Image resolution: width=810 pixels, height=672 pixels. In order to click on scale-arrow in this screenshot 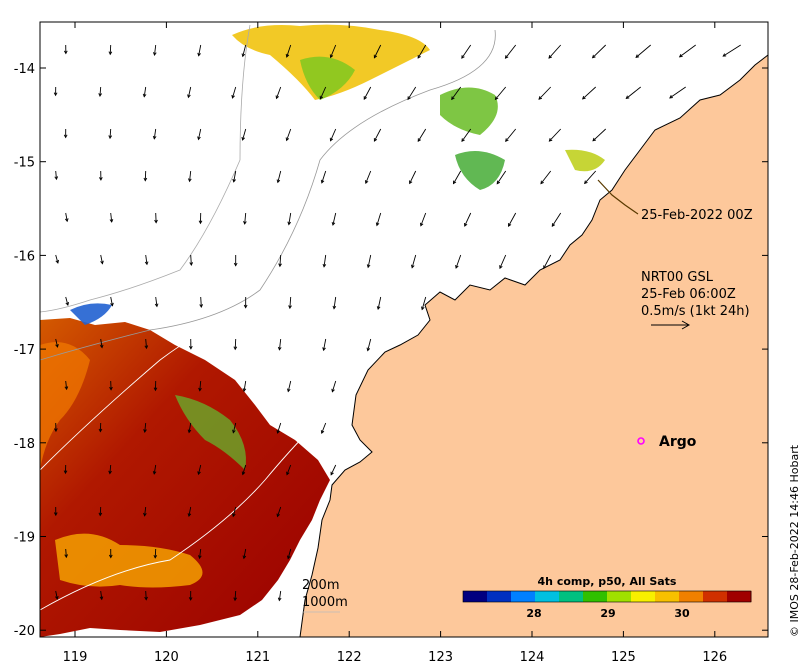, I will do `click(671, 325)`.